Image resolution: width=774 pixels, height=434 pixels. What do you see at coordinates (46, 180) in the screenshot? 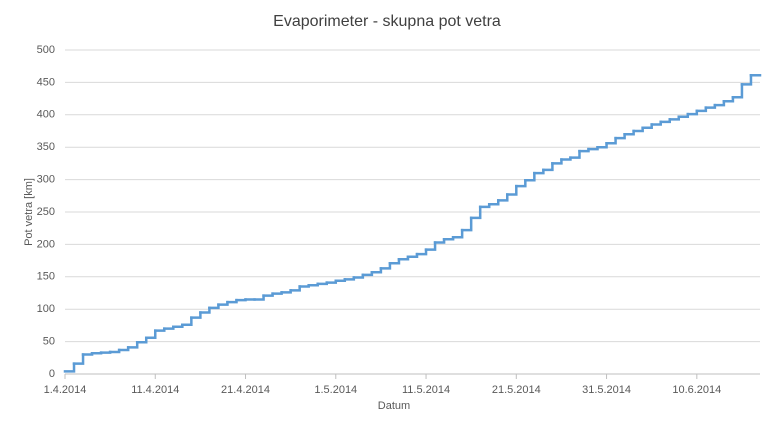
I see `y-tick-label: 300` at bounding box center [46, 180].